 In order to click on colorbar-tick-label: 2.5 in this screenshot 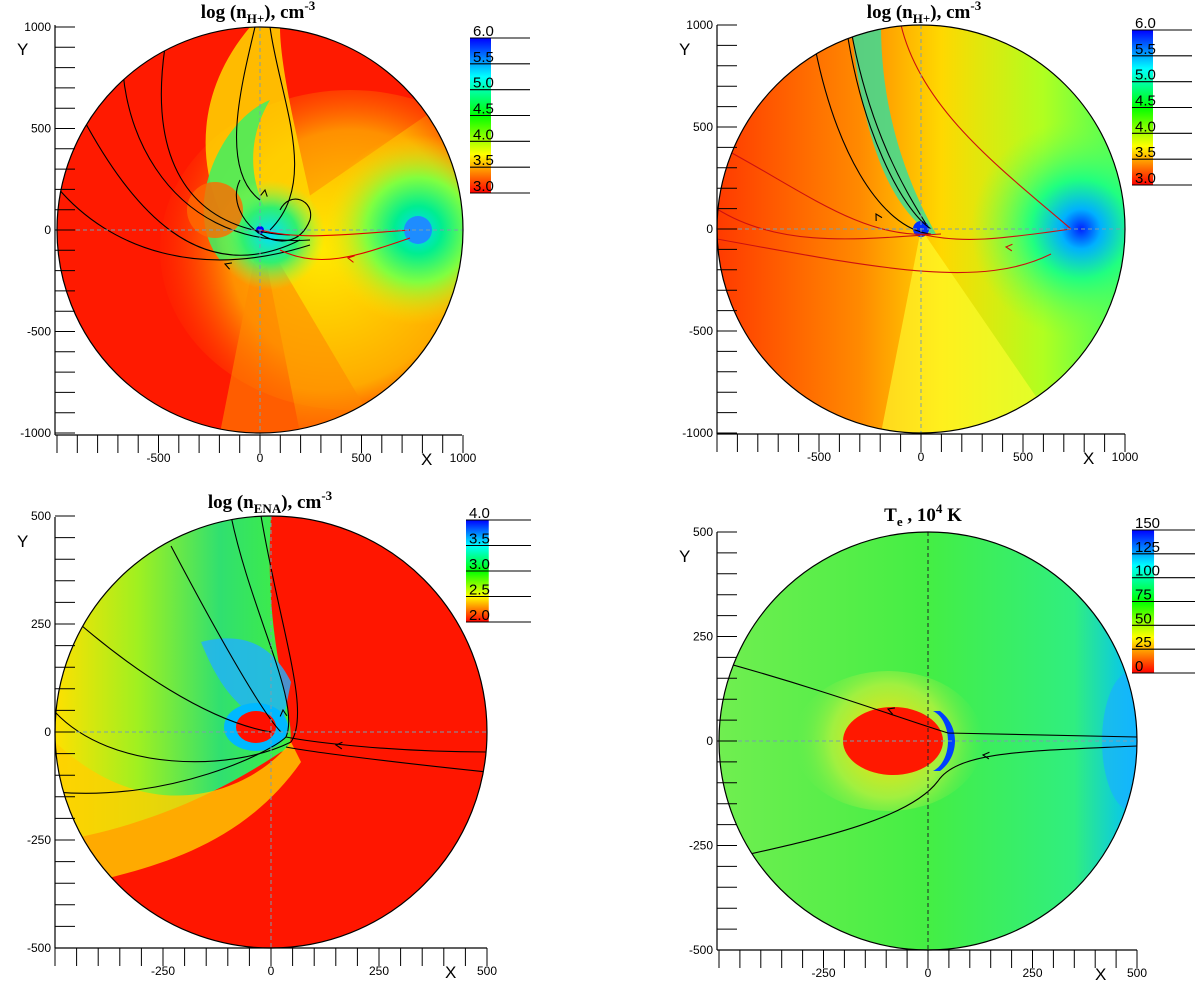, I will do `click(479, 590)`.